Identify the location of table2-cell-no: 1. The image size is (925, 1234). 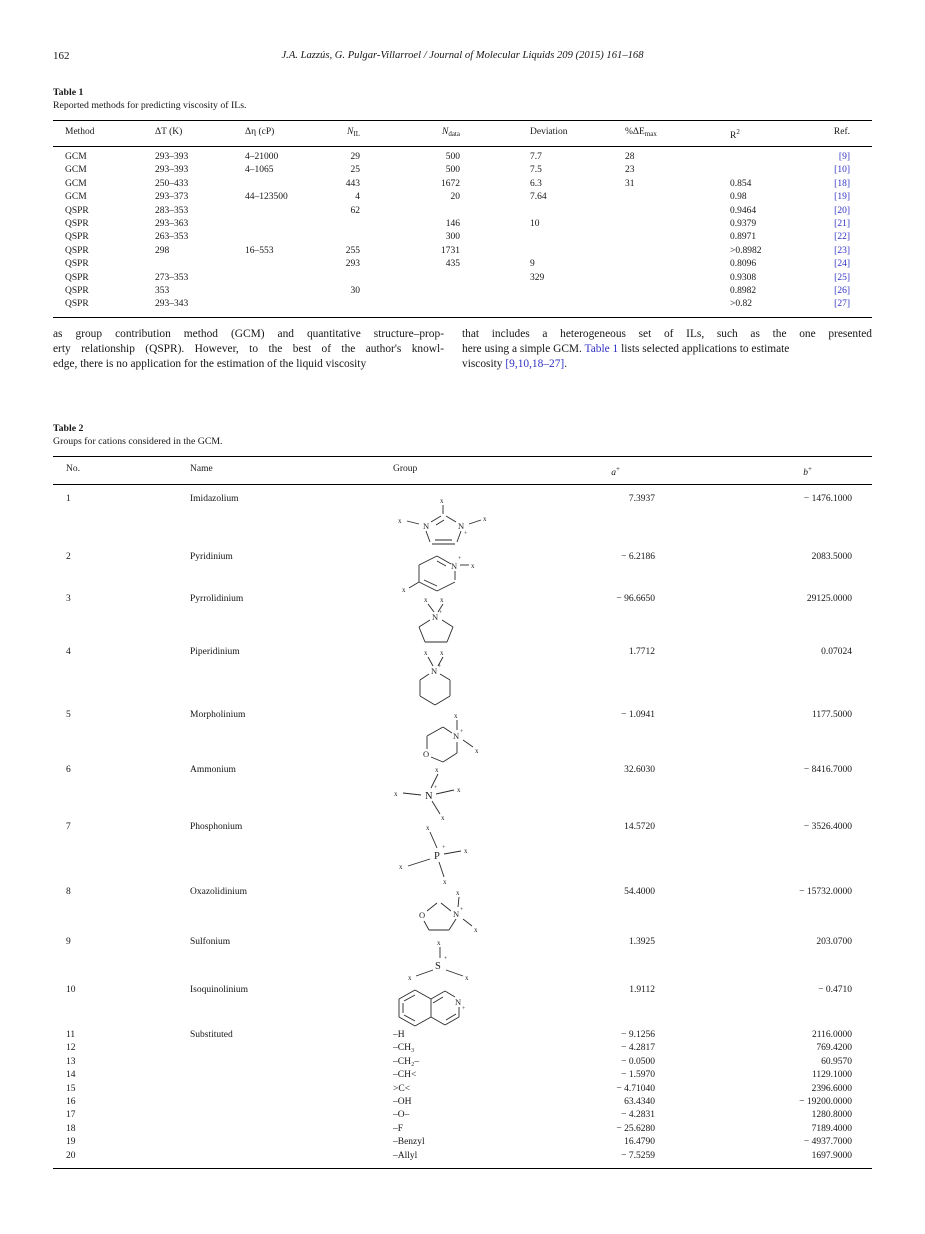
(68, 499).